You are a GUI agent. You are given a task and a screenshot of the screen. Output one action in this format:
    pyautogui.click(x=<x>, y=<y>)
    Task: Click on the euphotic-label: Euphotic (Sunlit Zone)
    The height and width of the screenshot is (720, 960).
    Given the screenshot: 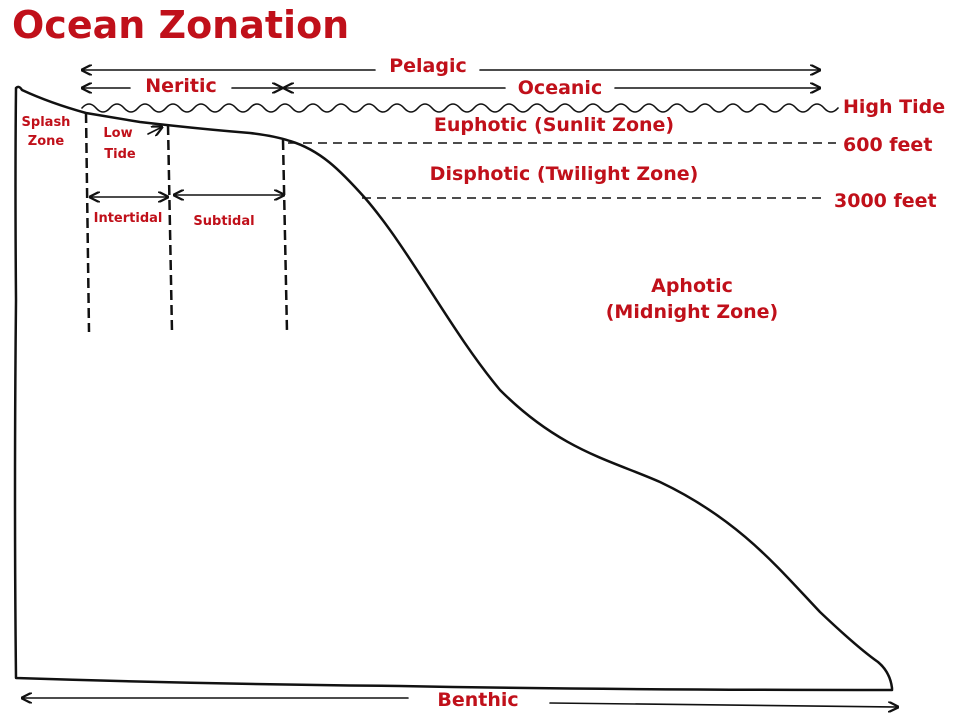 What is the action you would take?
    pyautogui.click(x=554, y=125)
    